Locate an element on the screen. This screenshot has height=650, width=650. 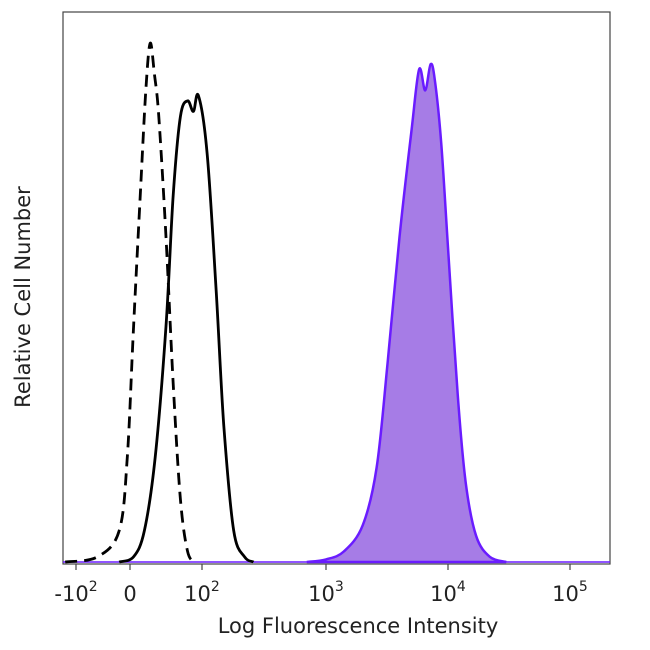
x-tick-label: 104 is located at coordinates (448, 592).